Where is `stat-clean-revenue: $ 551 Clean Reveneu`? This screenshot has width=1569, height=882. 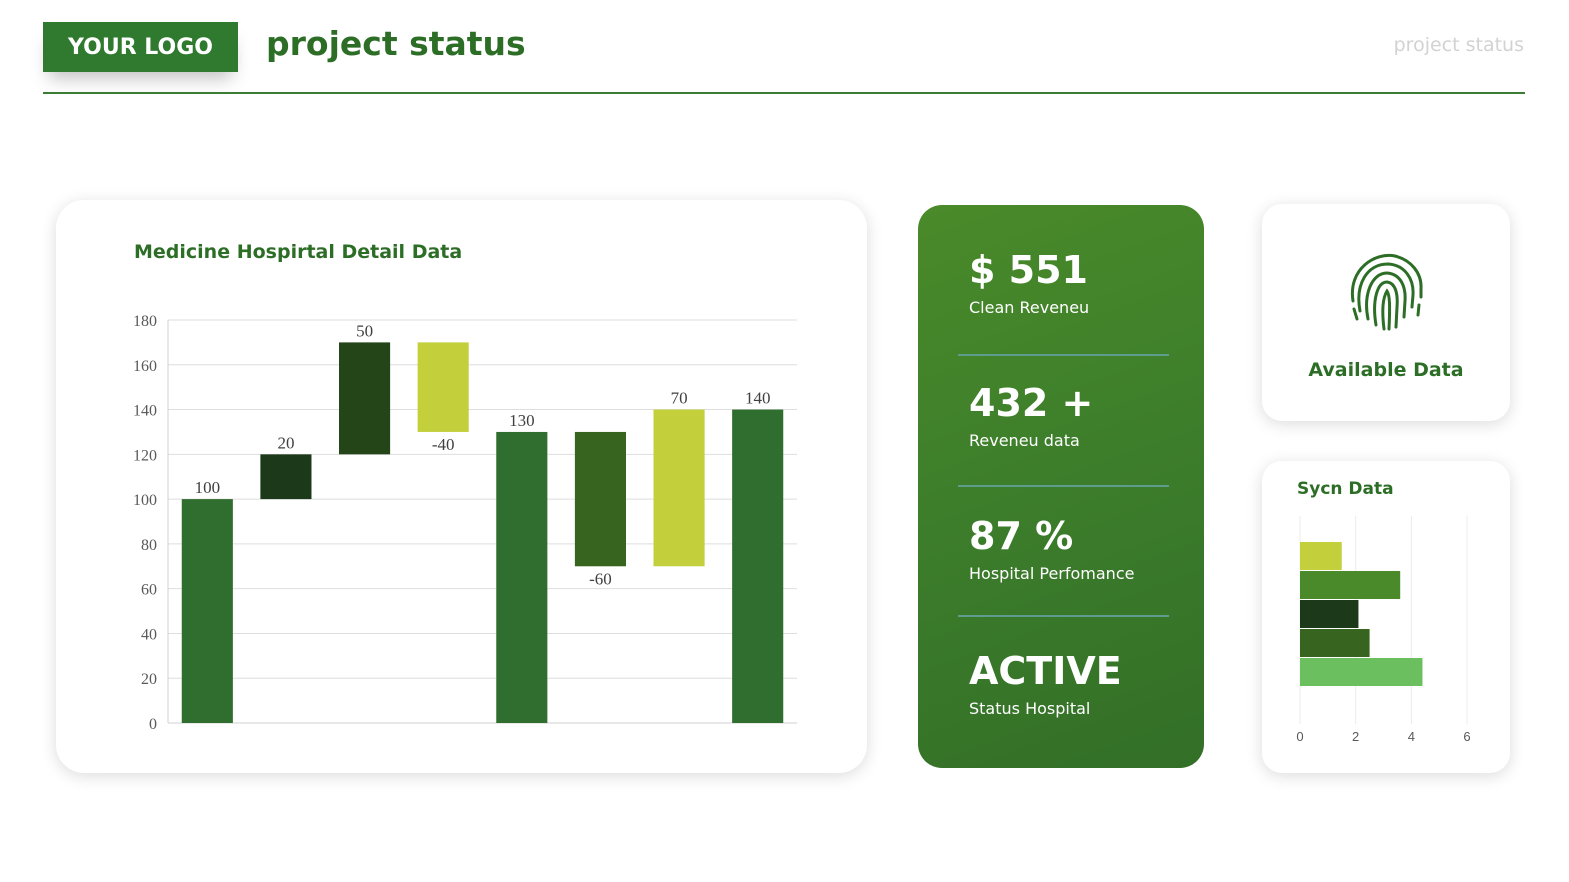
stat-clean-revenue: $ 551 Clean Reveneu is located at coordinates (1029, 284).